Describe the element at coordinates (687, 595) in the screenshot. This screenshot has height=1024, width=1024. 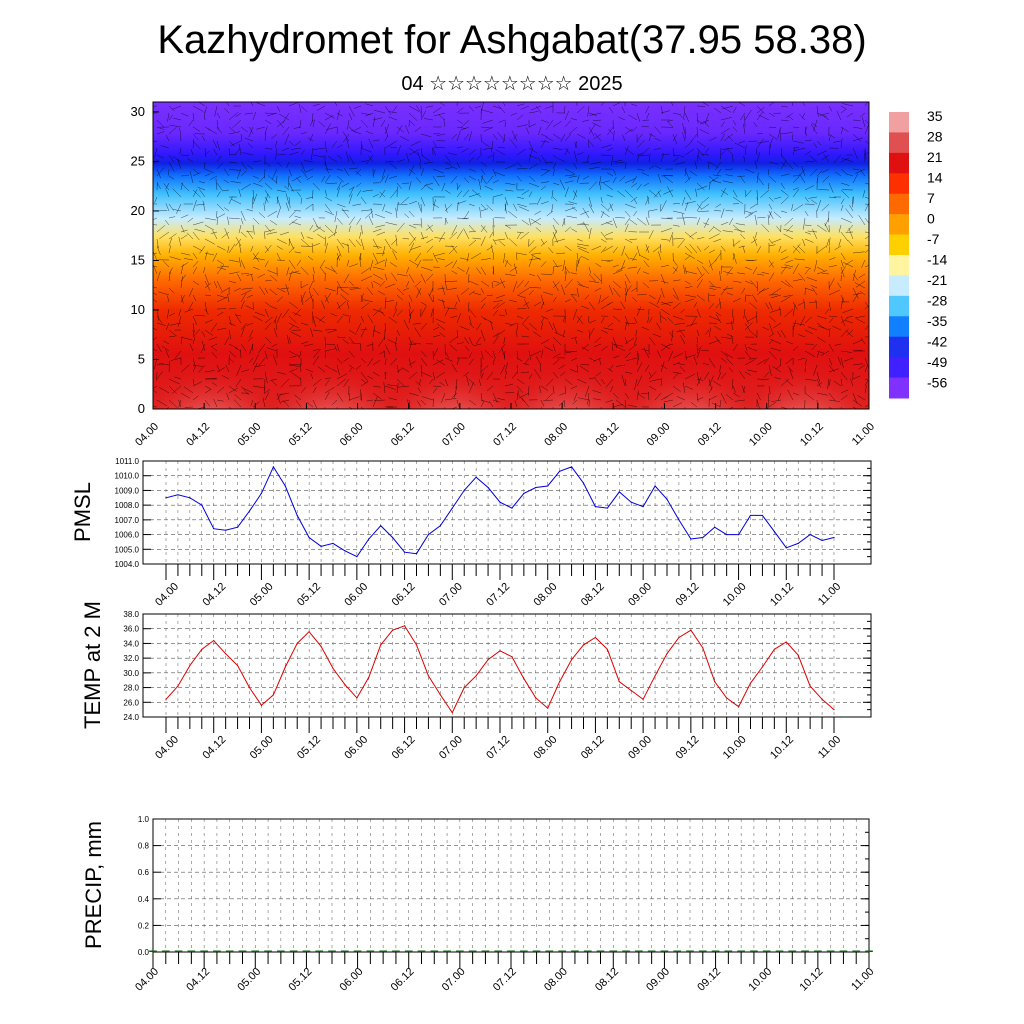
I see `x-tick-label: 09.12` at that location.